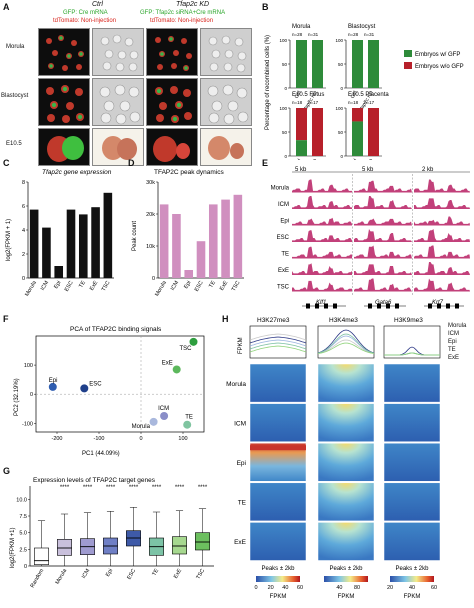 This screenshot has height=608, width=474. What do you see at coordinates (41, 556) in the screenshot?
I see `box-random` at bounding box center [41, 556].